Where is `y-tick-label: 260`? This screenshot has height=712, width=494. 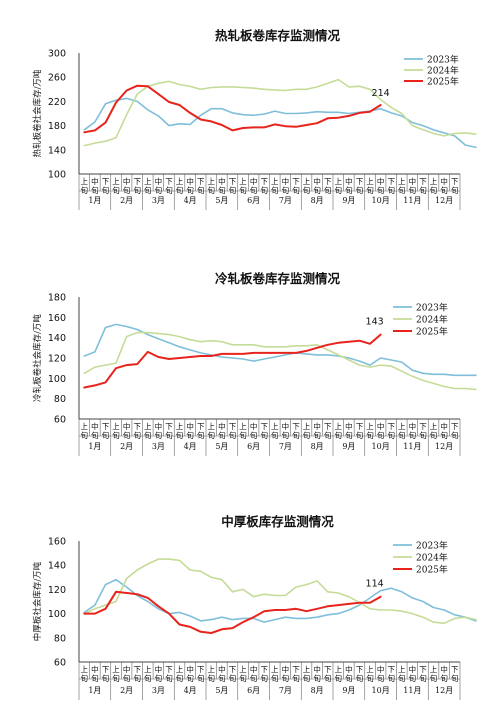 y-tick-label: 260 is located at coordinates (57, 78).